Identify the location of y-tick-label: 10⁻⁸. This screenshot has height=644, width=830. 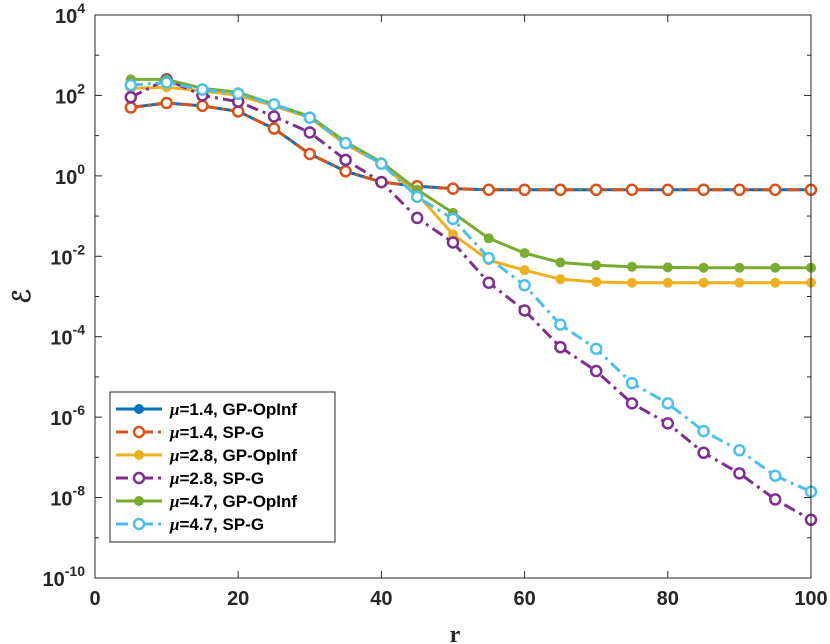
(67, 497).